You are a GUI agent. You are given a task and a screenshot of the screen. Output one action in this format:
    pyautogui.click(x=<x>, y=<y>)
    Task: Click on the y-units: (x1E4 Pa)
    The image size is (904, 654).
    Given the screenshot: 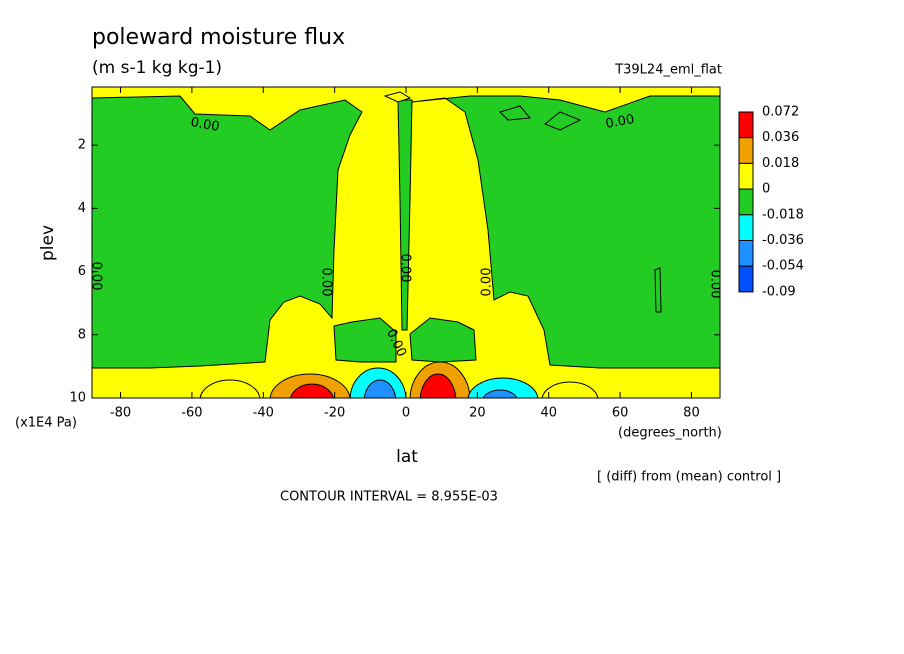 What is the action you would take?
    pyautogui.click(x=46, y=423)
    